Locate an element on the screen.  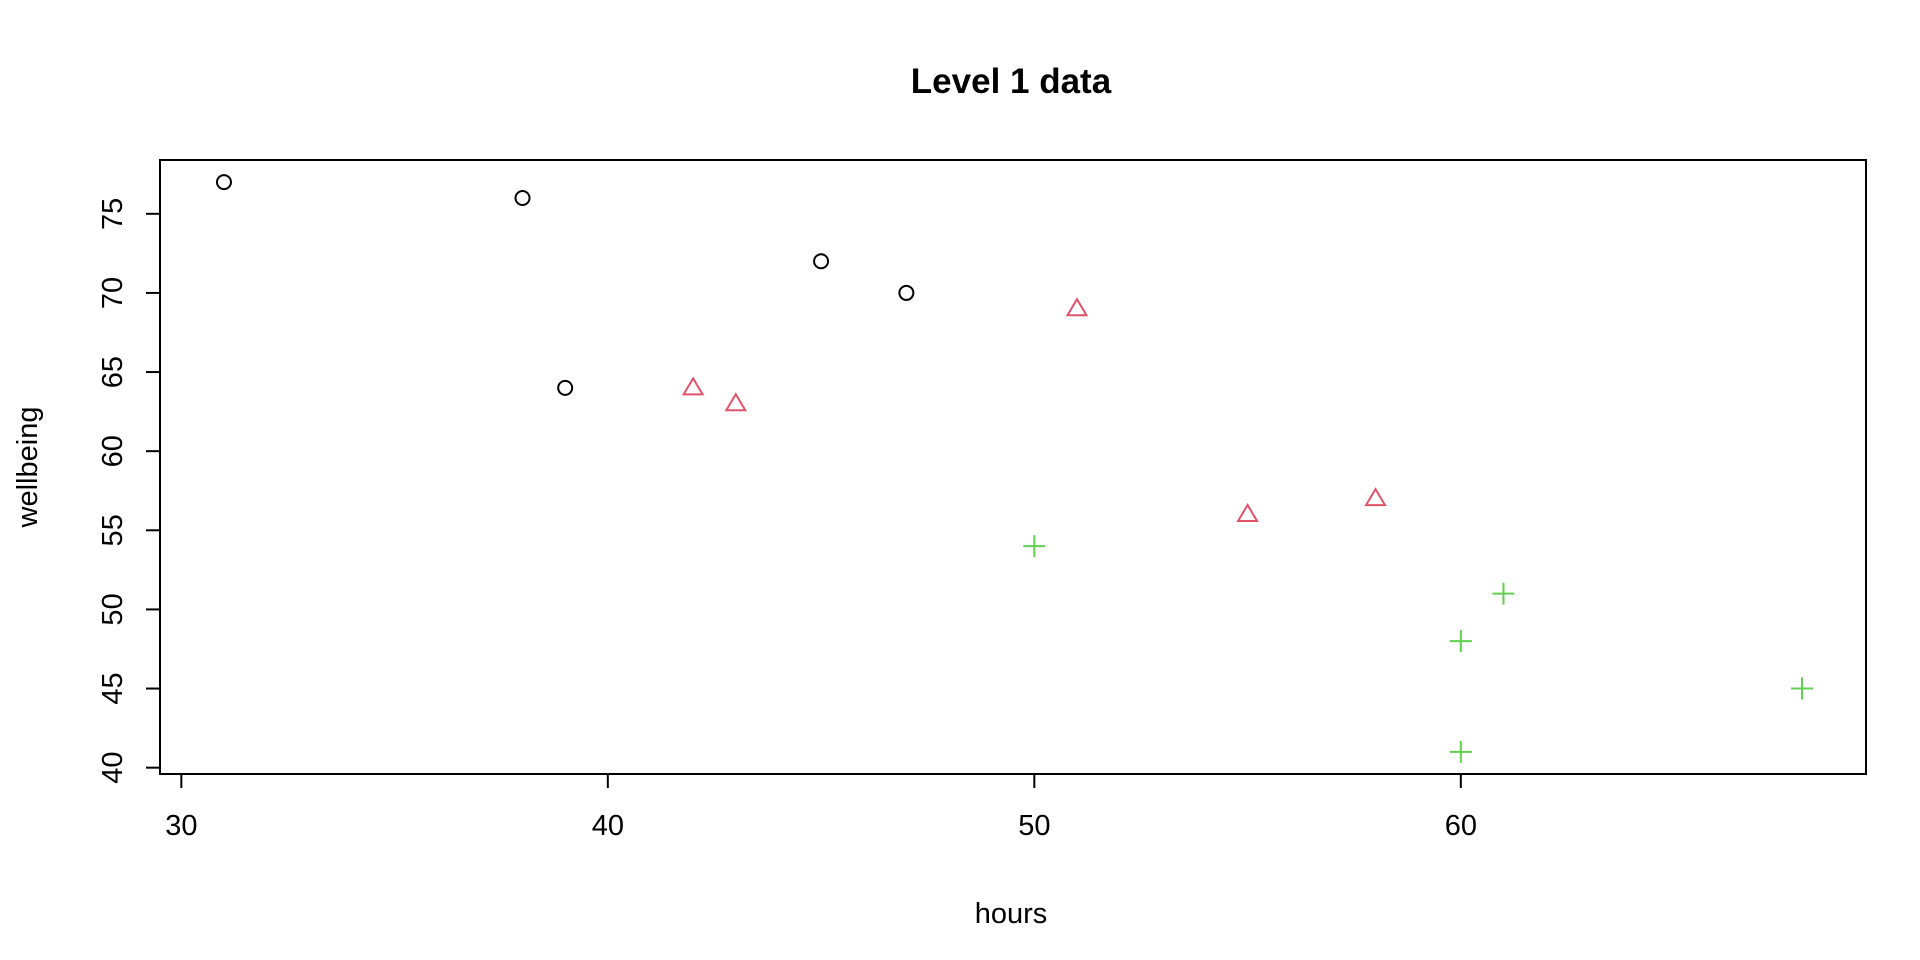
x-tick-label: 40 is located at coordinates (608, 826).